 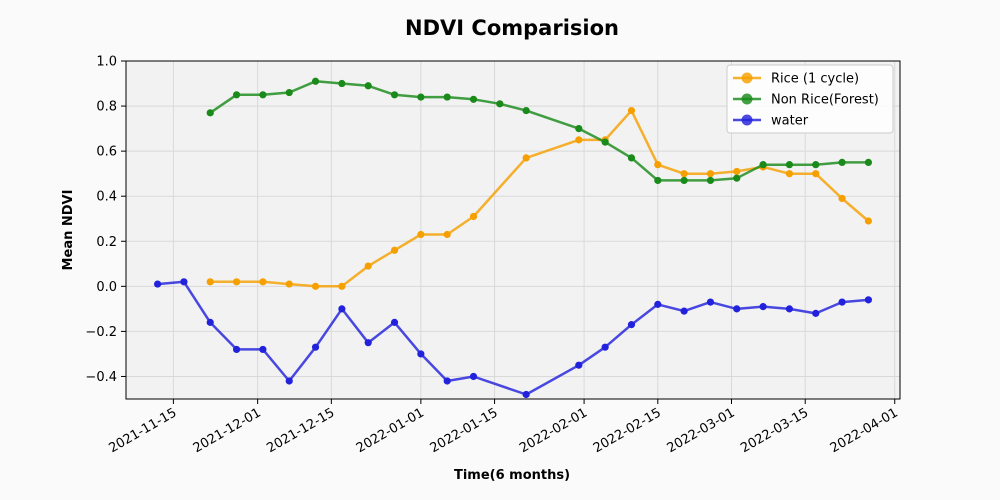 What do you see at coordinates (512, 475) in the screenshot?
I see `x-axis-label: Time(6 months)` at bounding box center [512, 475].